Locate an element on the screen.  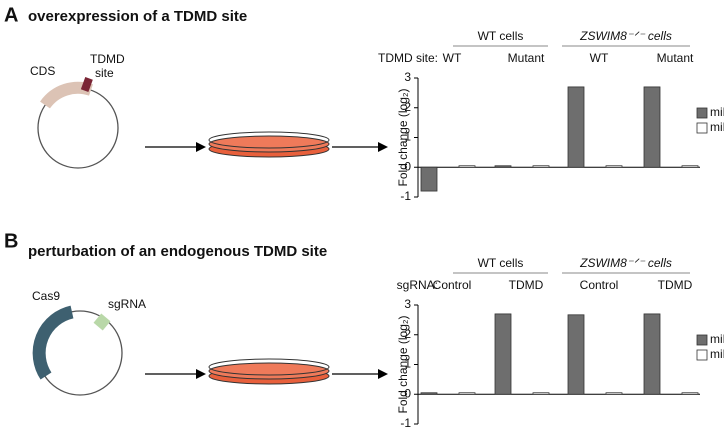
row-label: sgRNA: is located at coordinates (417, 285).